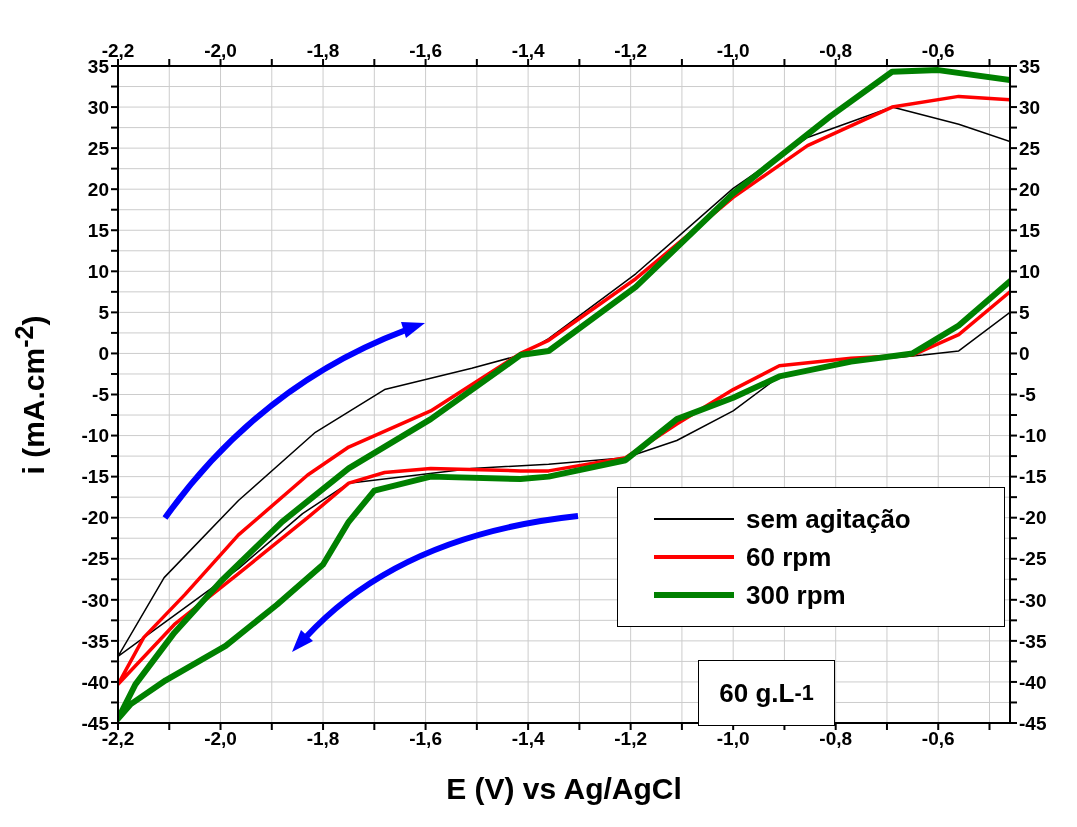  What do you see at coordinates (528, 50) in the screenshot?
I see `x-tick-label: -1,4` at bounding box center [528, 50].